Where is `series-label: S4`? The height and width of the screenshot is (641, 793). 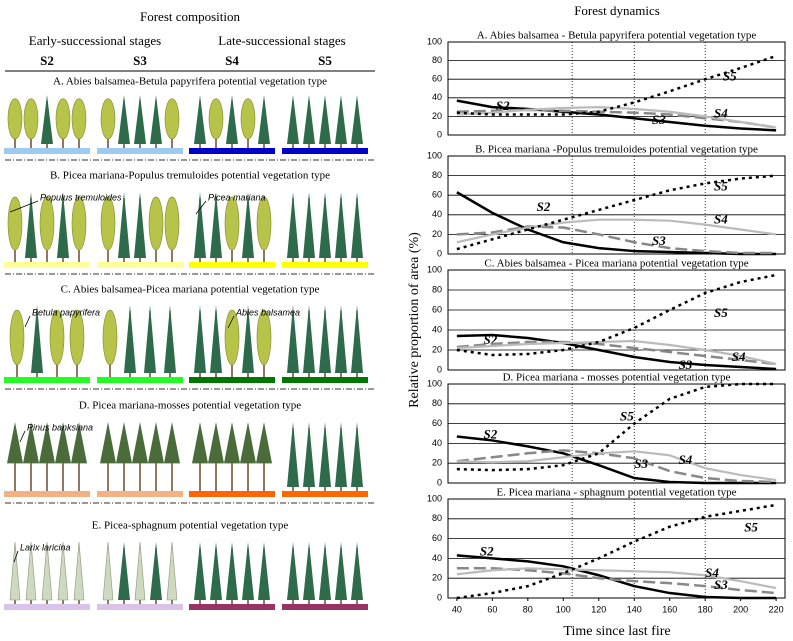
series-label: S4 is located at coordinates (739, 356).